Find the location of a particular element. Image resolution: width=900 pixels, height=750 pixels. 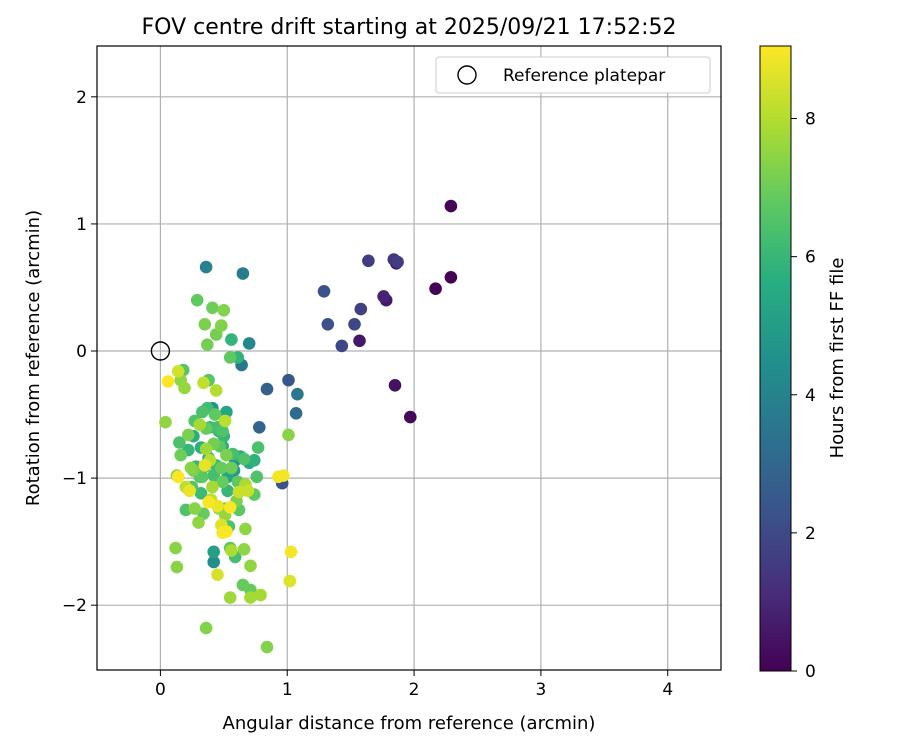

y-tick-label: 1 is located at coordinates (81, 225).